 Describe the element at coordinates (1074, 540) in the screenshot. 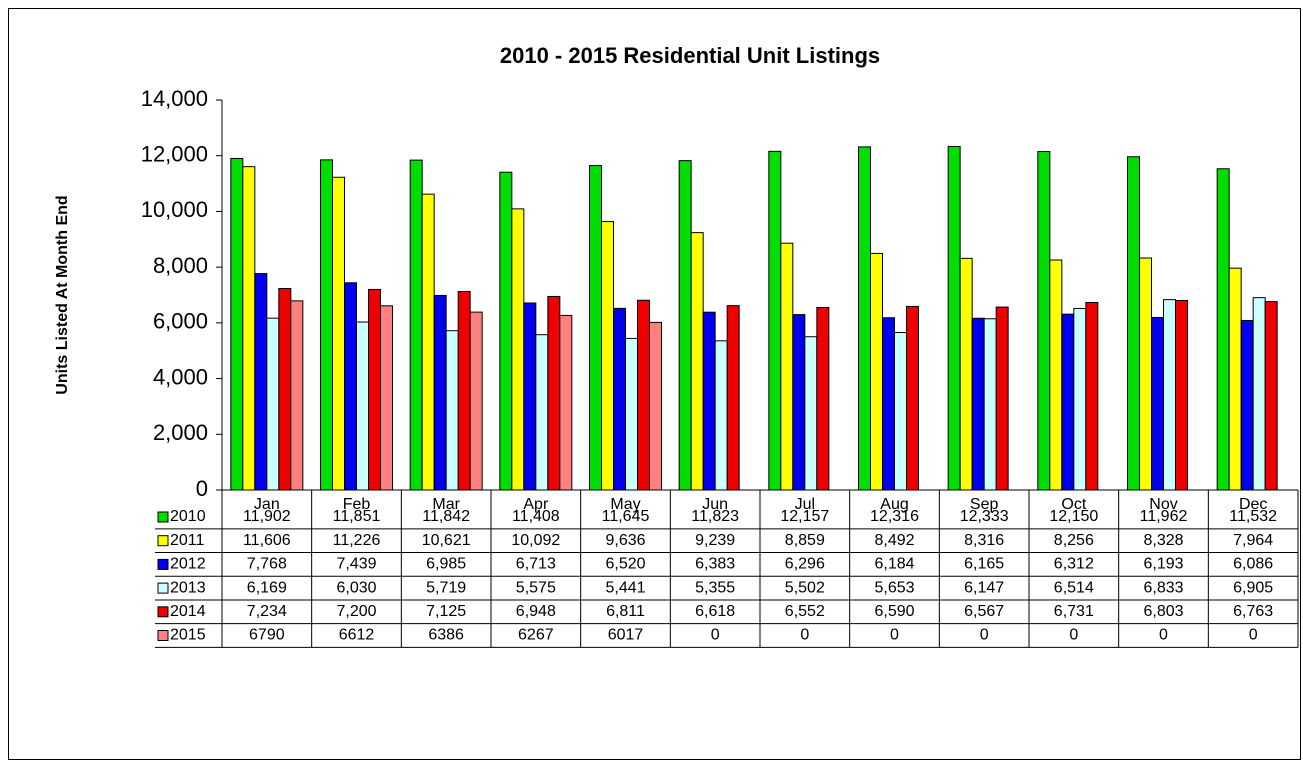

I see `table-cell: 8,256` at that location.